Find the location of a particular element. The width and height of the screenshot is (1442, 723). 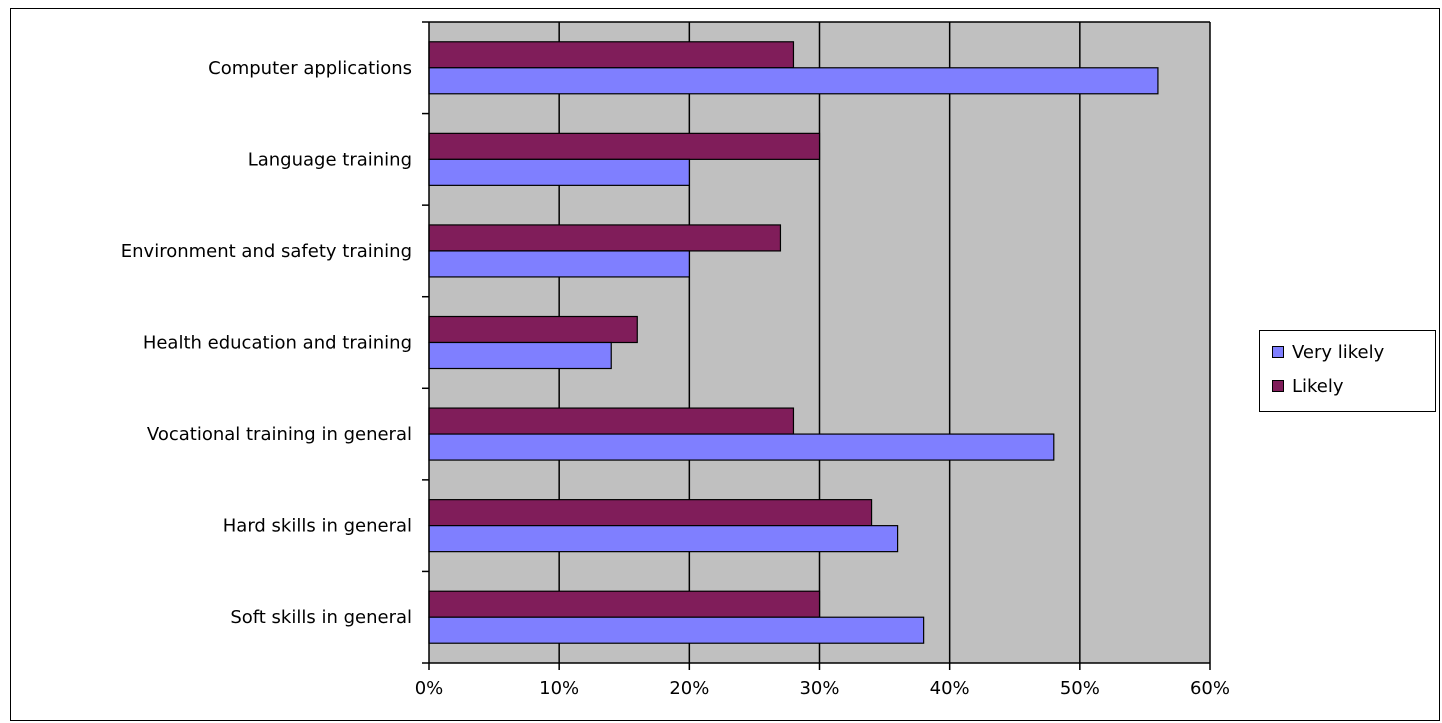

legend-swatch-likely is located at coordinates (1278, 386).